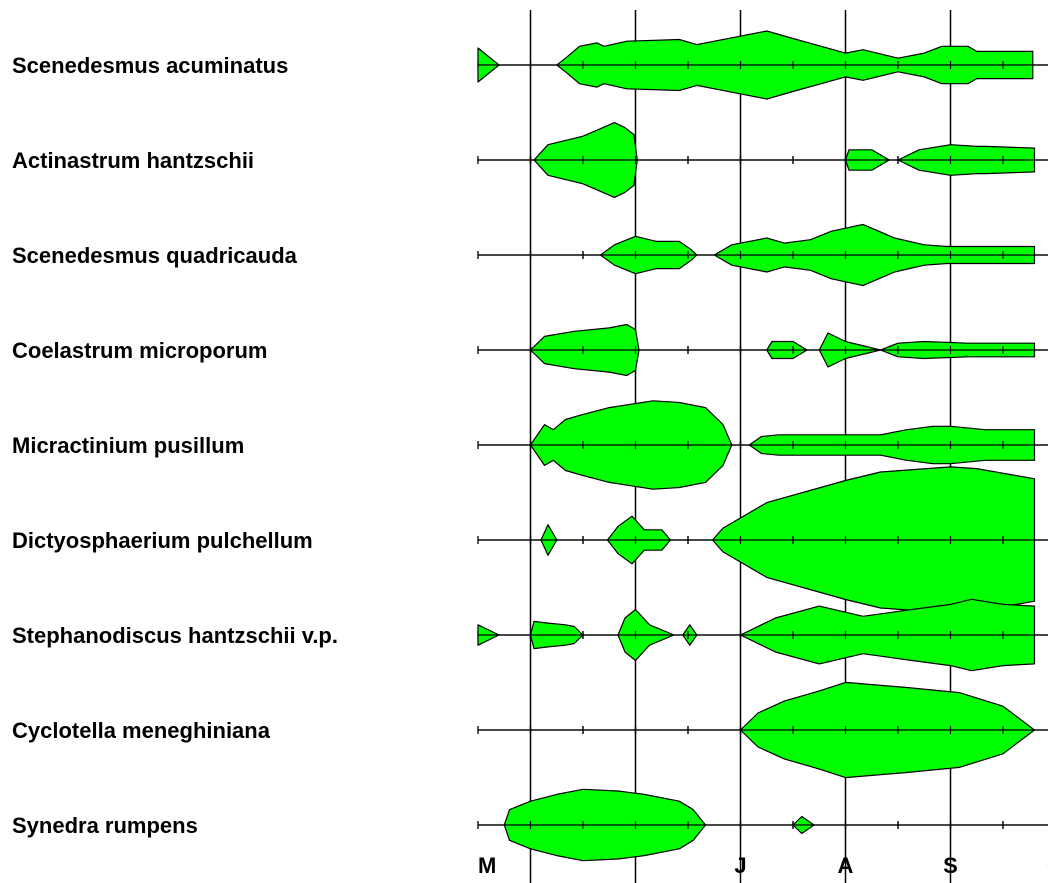 The height and width of the screenshot is (883, 1048). What do you see at coordinates (150, 65) in the screenshot?
I see `species-label: Scenedesmus acuminatus` at bounding box center [150, 65].